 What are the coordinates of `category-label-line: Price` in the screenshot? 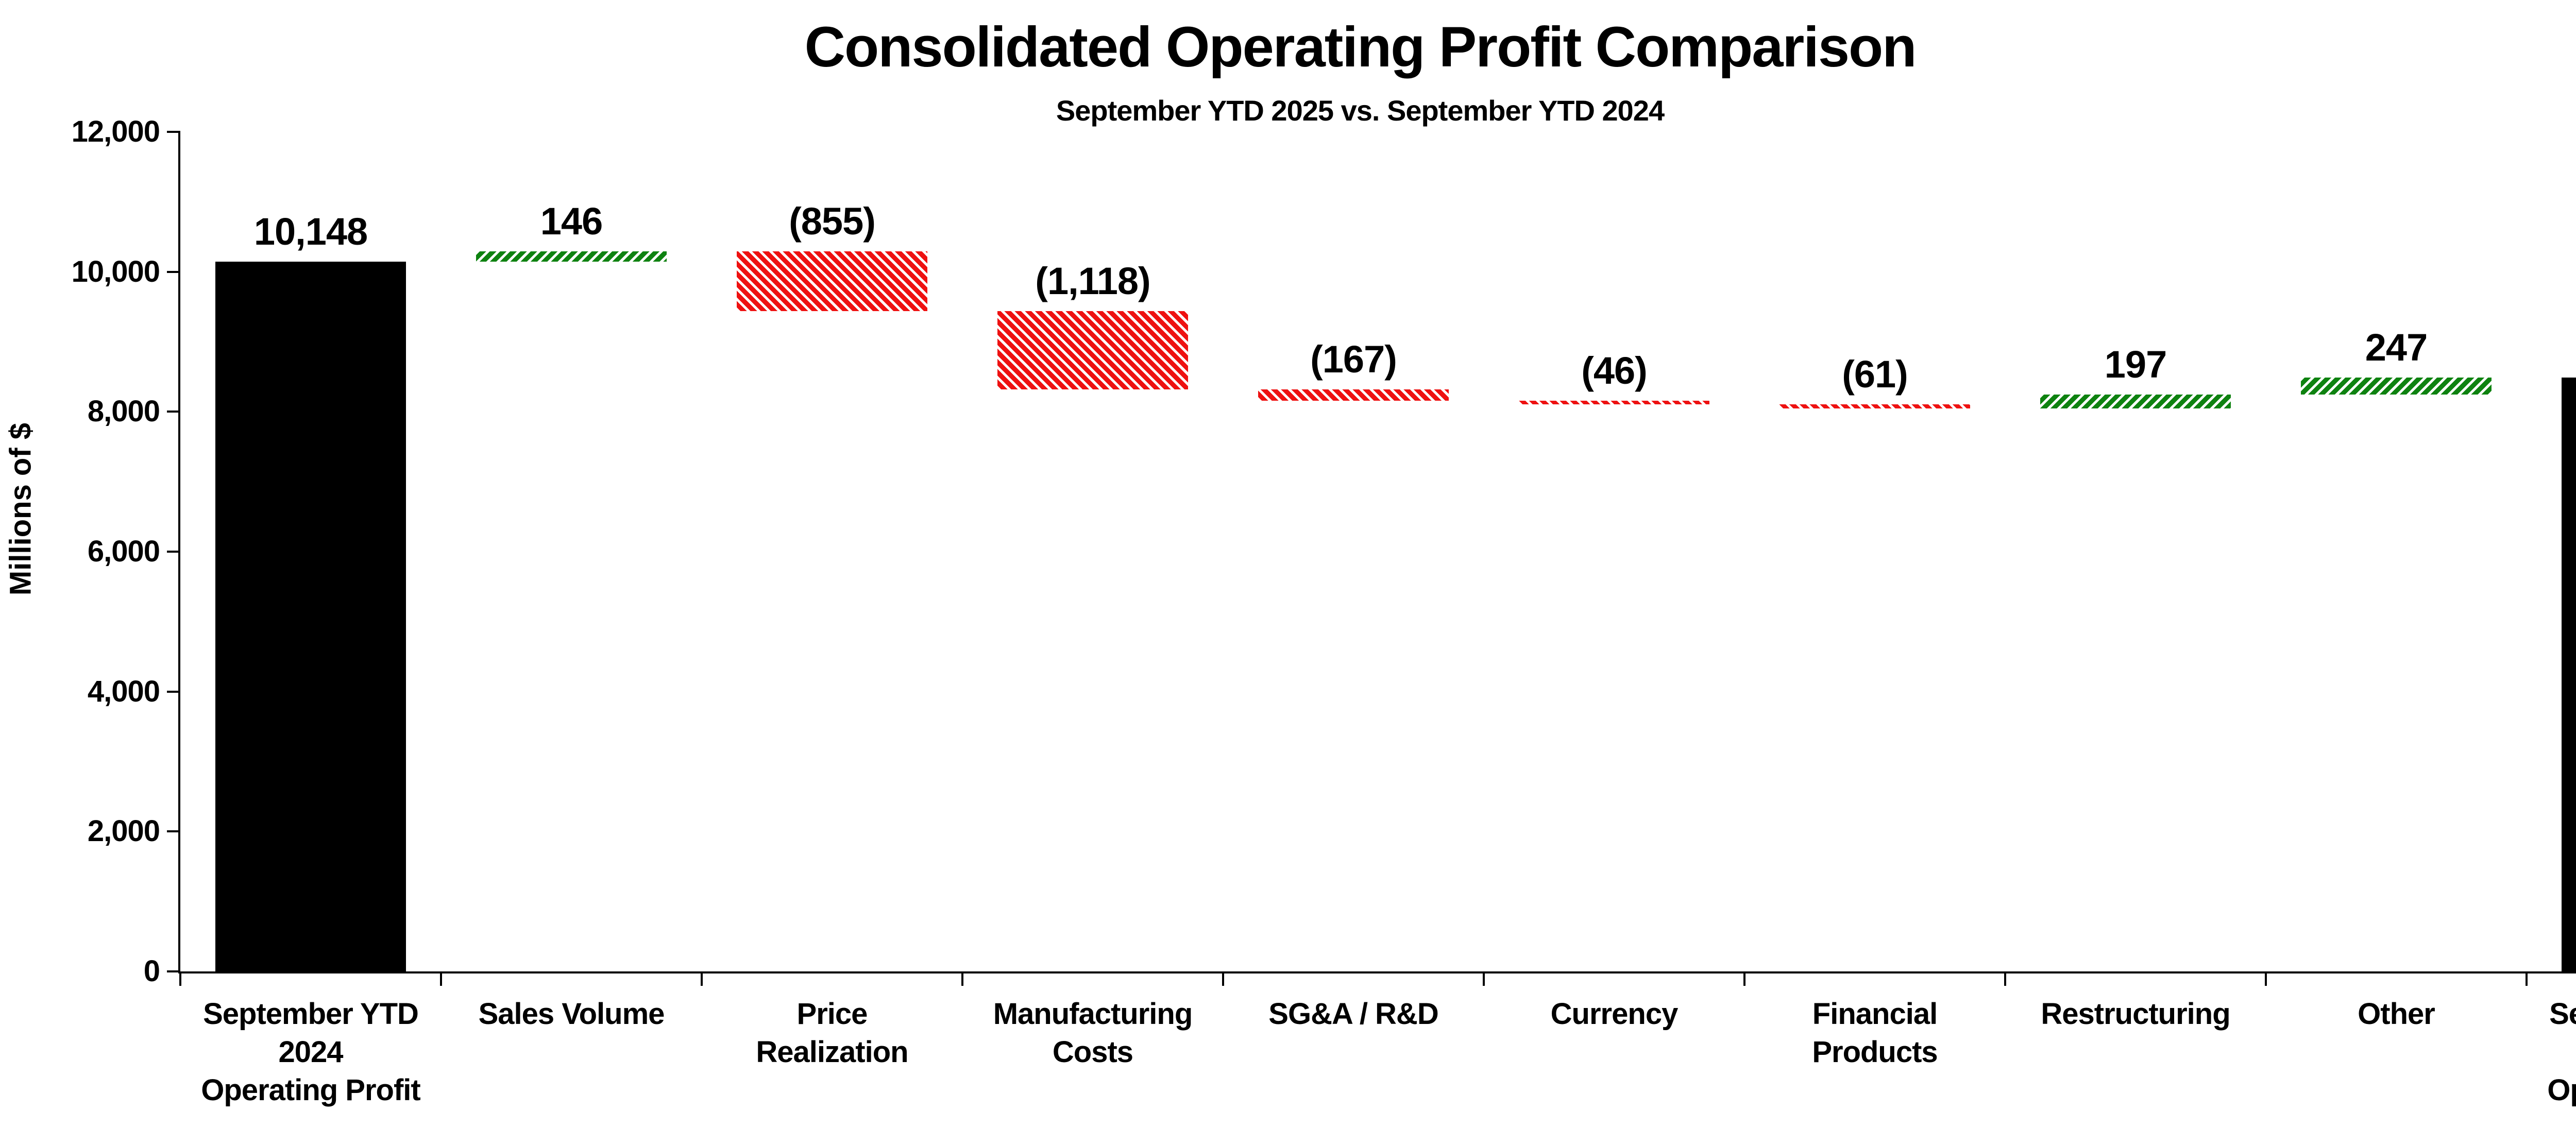 It's located at (832, 1014).